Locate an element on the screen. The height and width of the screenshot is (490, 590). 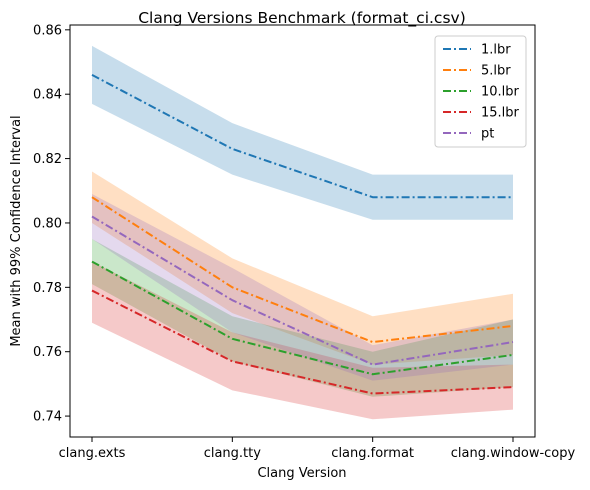
legend-label: 10.lbr is located at coordinates (500, 92).